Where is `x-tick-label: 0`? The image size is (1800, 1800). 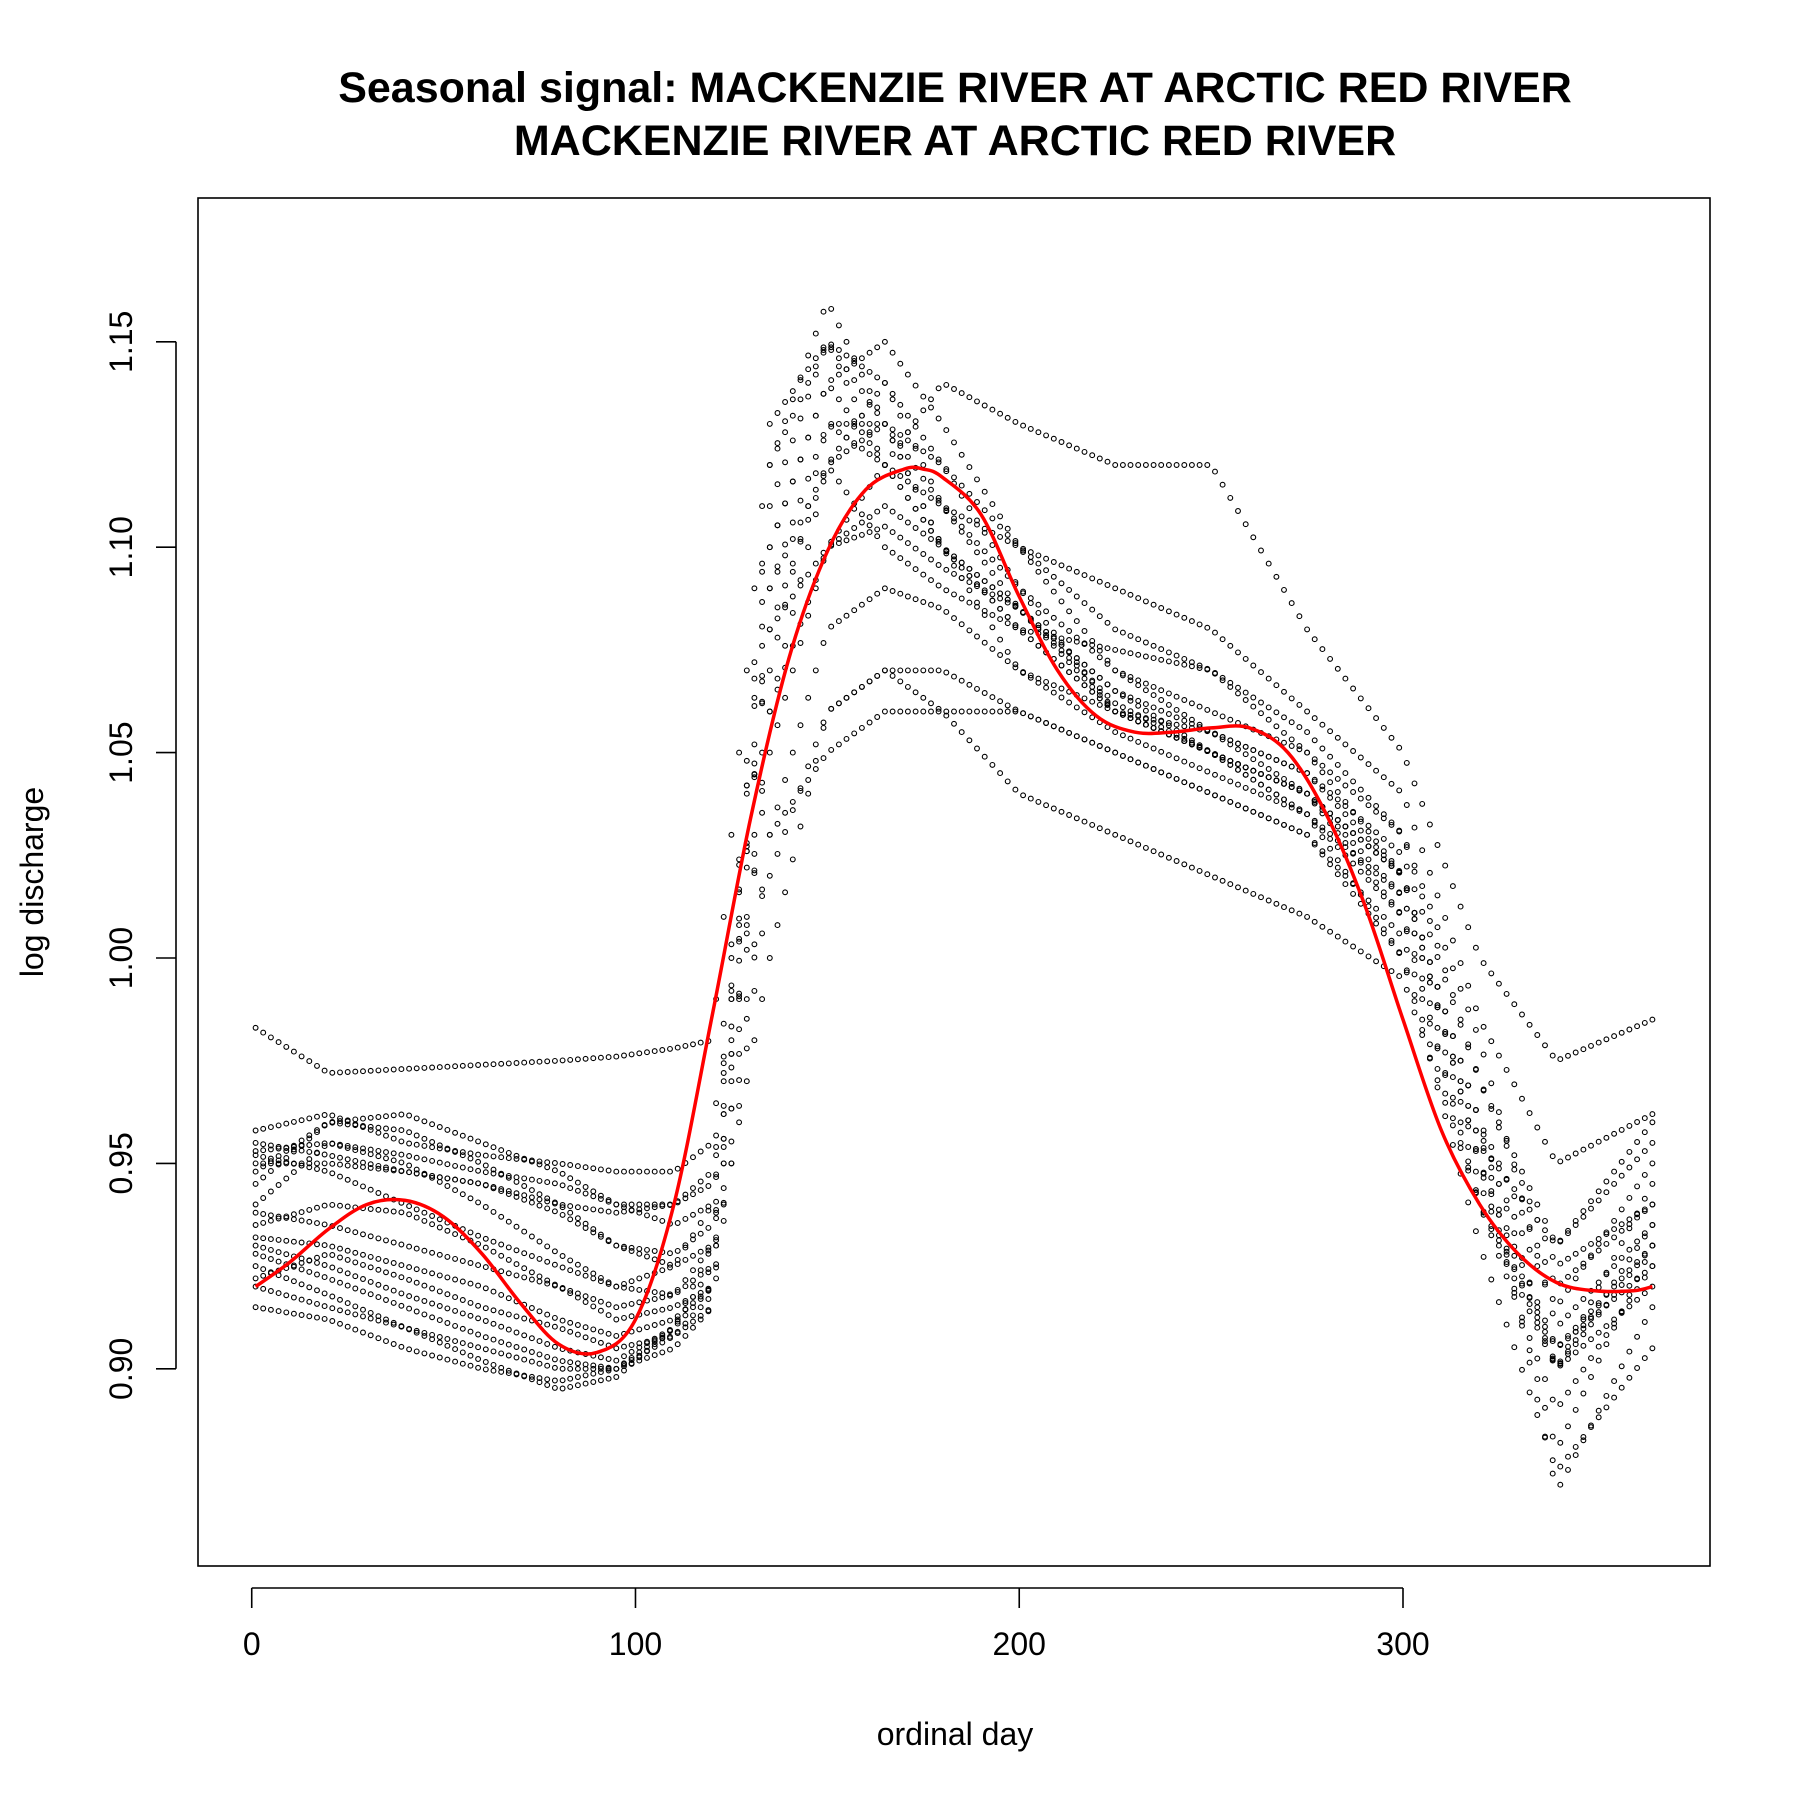 x-tick-label: 0 is located at coordinates (252, 1644).